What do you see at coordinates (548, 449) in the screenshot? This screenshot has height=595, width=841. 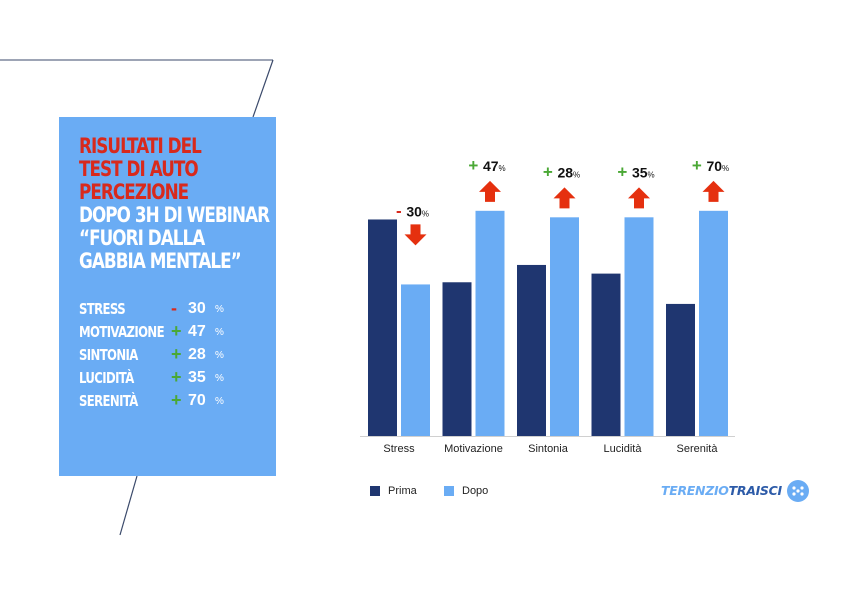 I see `x-tick-label-sintonia: Sintonia` at bounding box center [548, 449].